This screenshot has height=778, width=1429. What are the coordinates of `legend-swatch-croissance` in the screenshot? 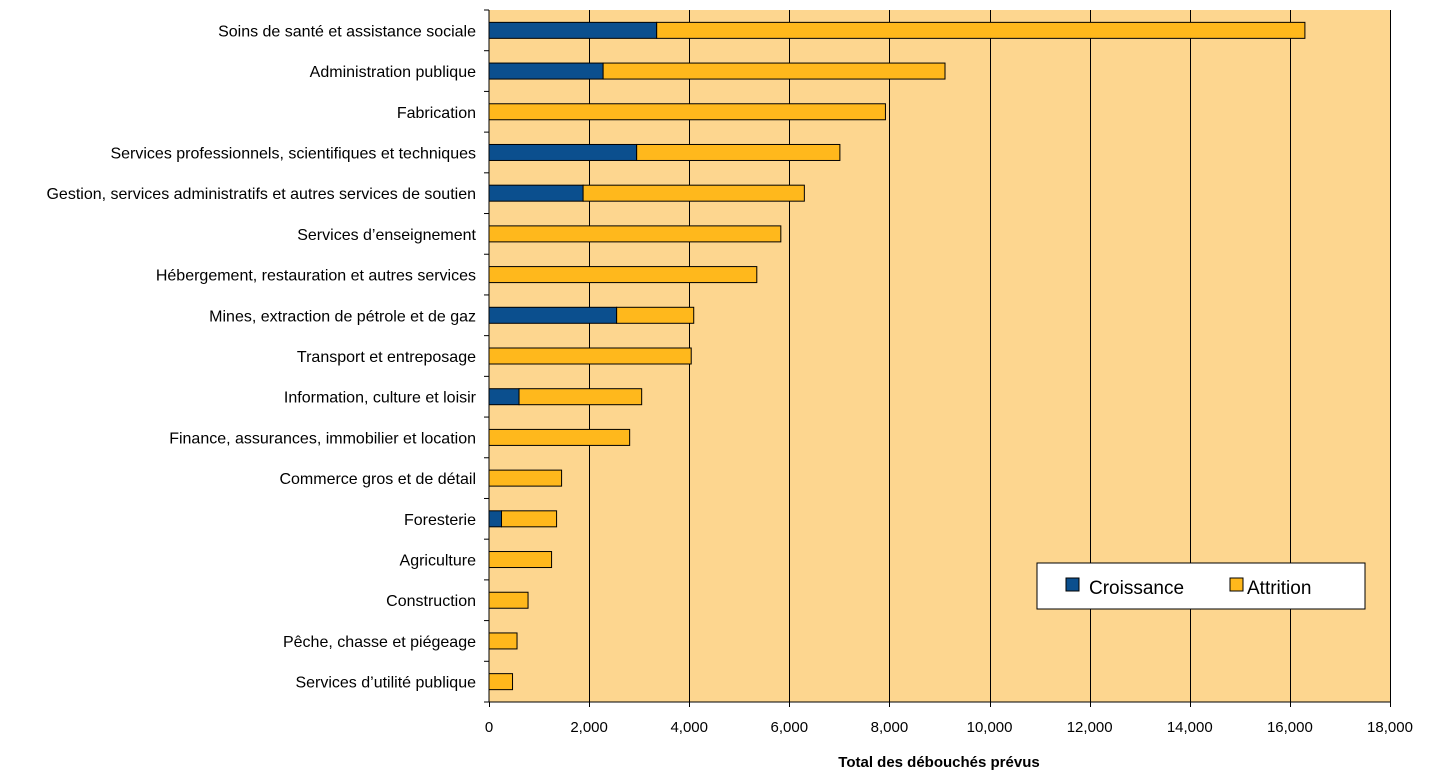 It's located at (1072, 584).